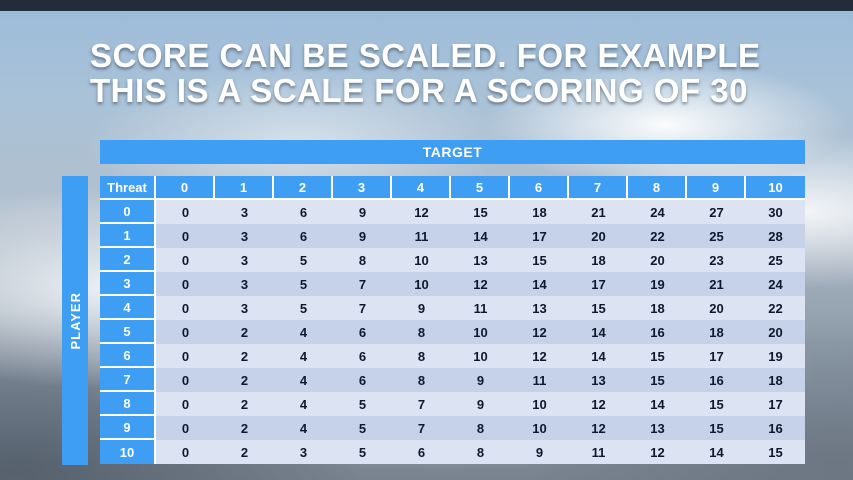 The width and height of the screenshot is (853, 480). I want to click on score-cell: 21, so click(716, 284).